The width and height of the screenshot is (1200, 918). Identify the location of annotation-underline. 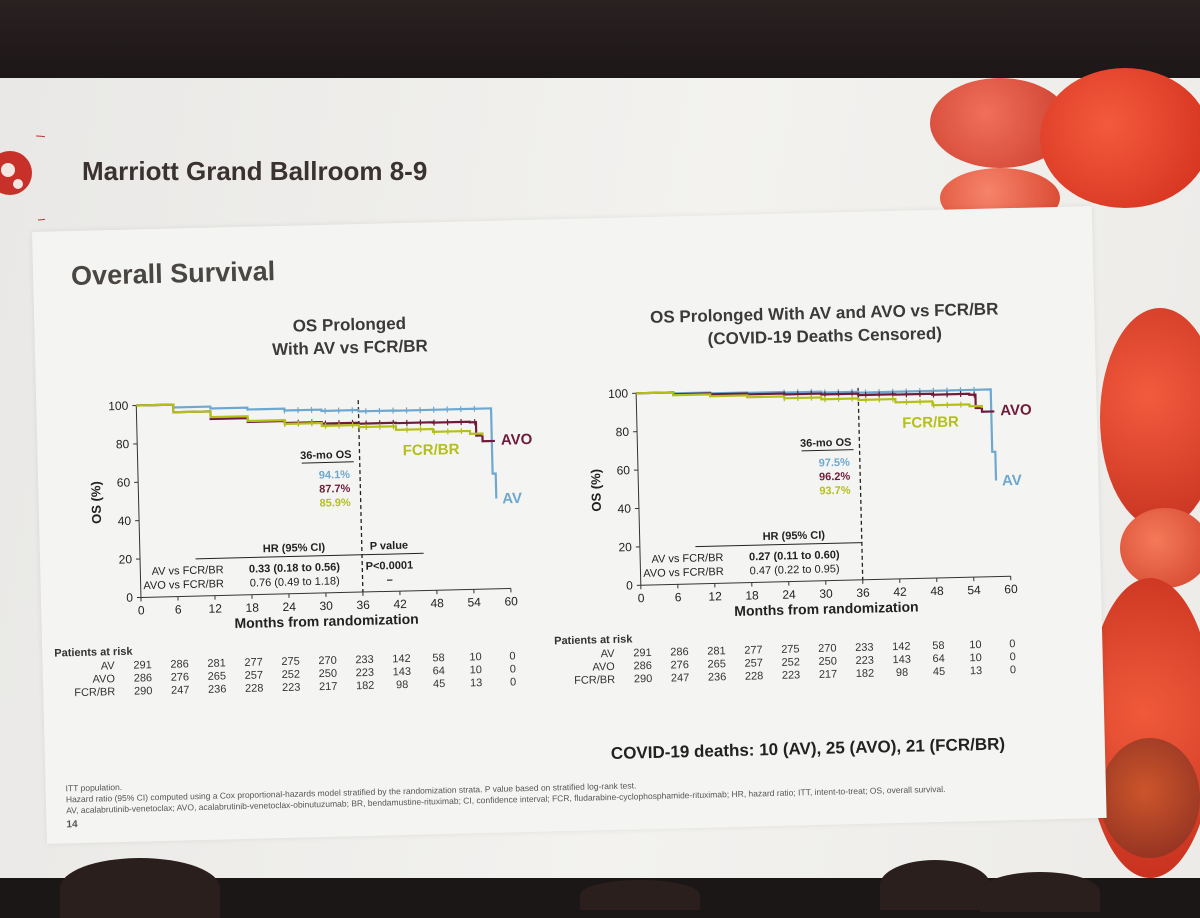
(828, 450).